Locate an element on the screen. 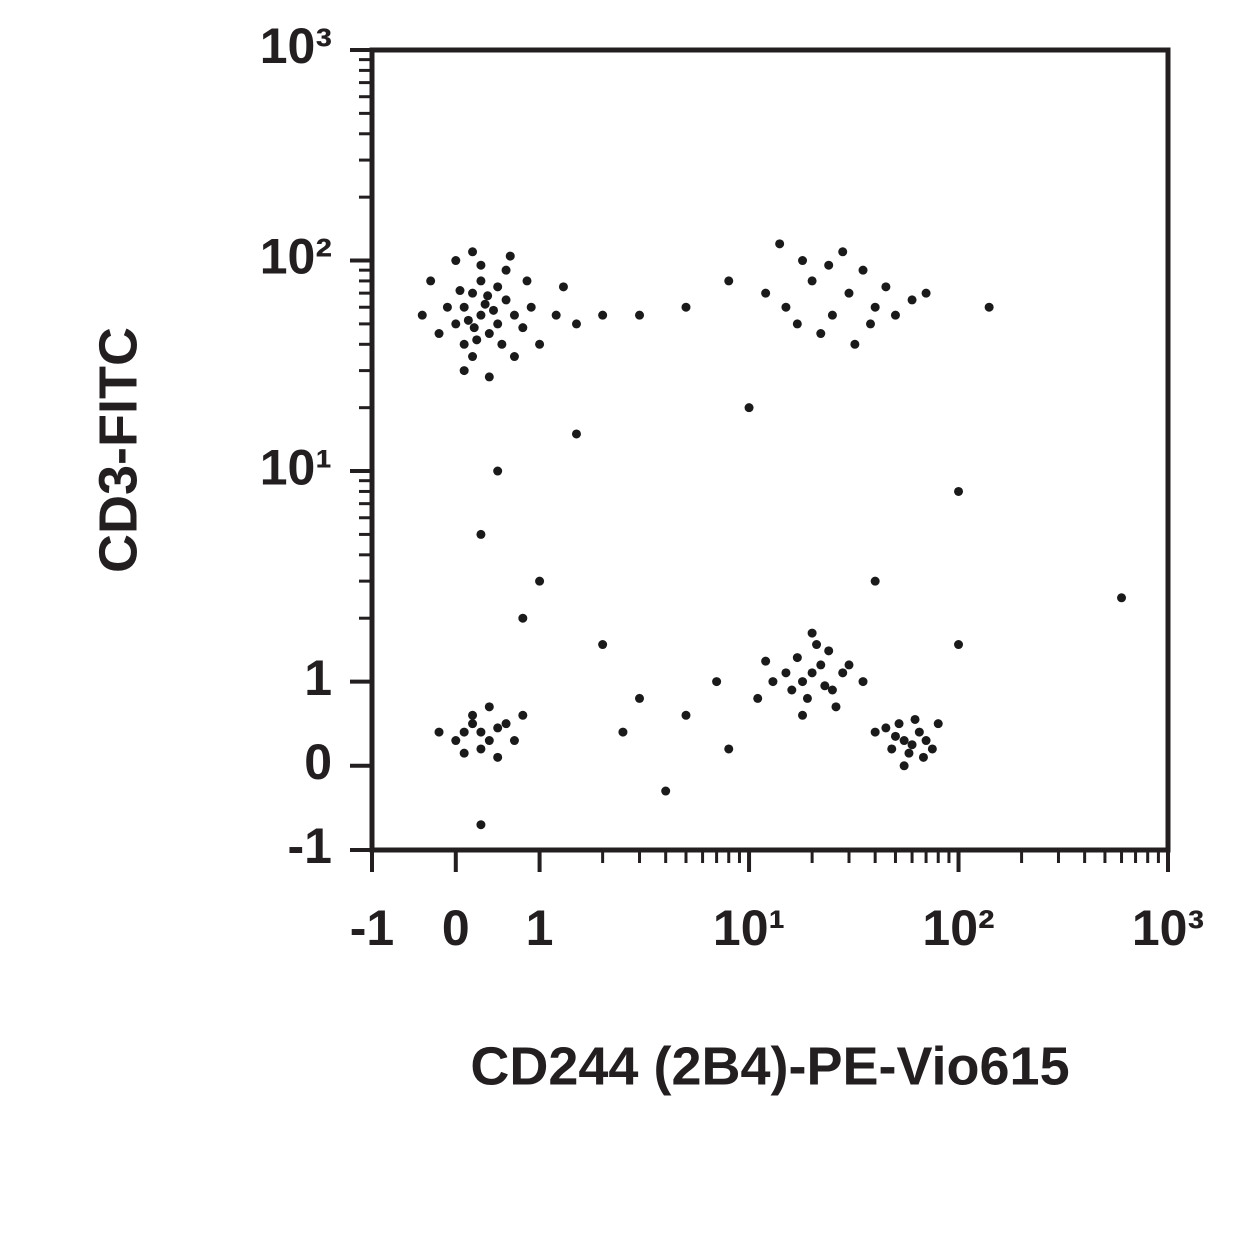 This screenshot has height=1250, width=1250. x-tick-label: 10¹ is located at coordinates (749, 928).